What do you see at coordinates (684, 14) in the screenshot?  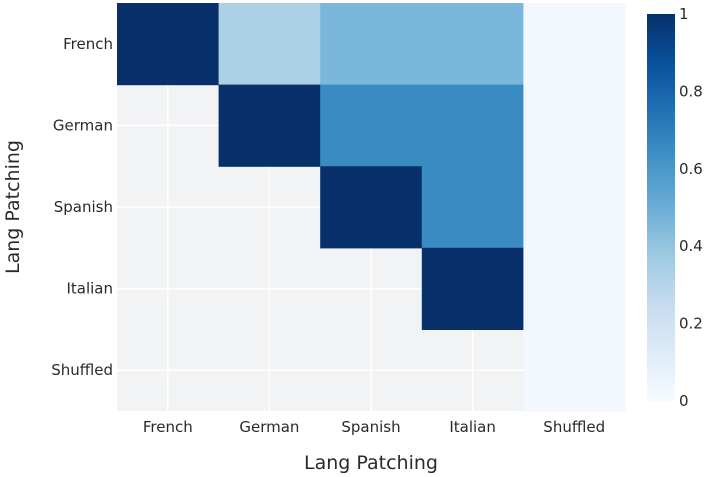 I see `colorbar-tick-label: 1` at bounding box center [684, 14].